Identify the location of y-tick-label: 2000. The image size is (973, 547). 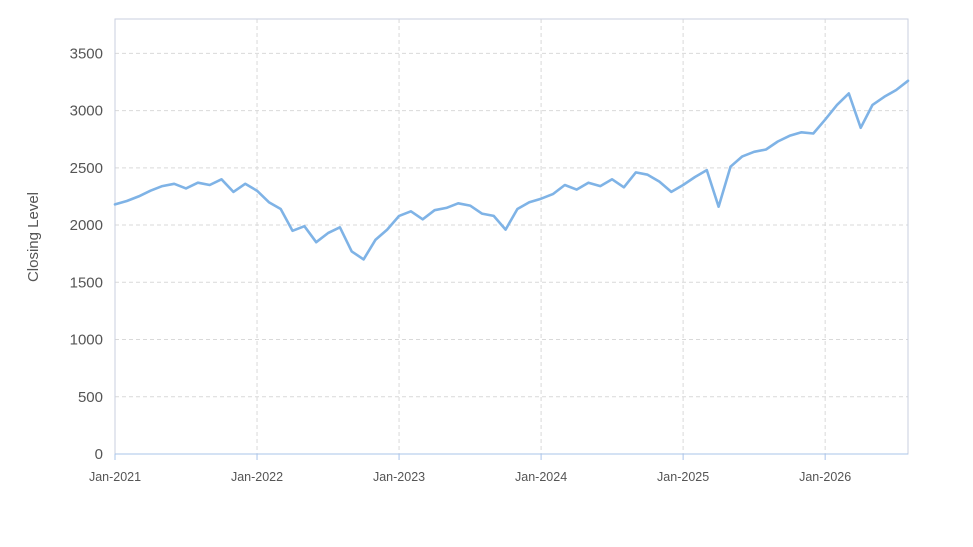
(86, 225).